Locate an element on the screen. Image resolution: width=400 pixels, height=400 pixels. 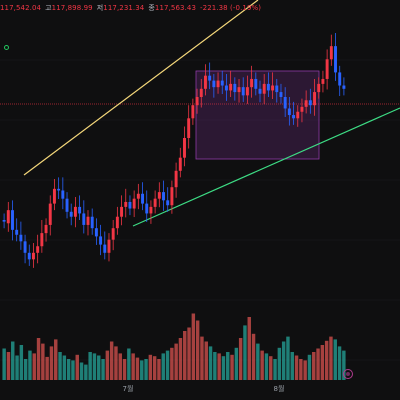
open-value: 117,542.04 is located at coordinates (21, 8).